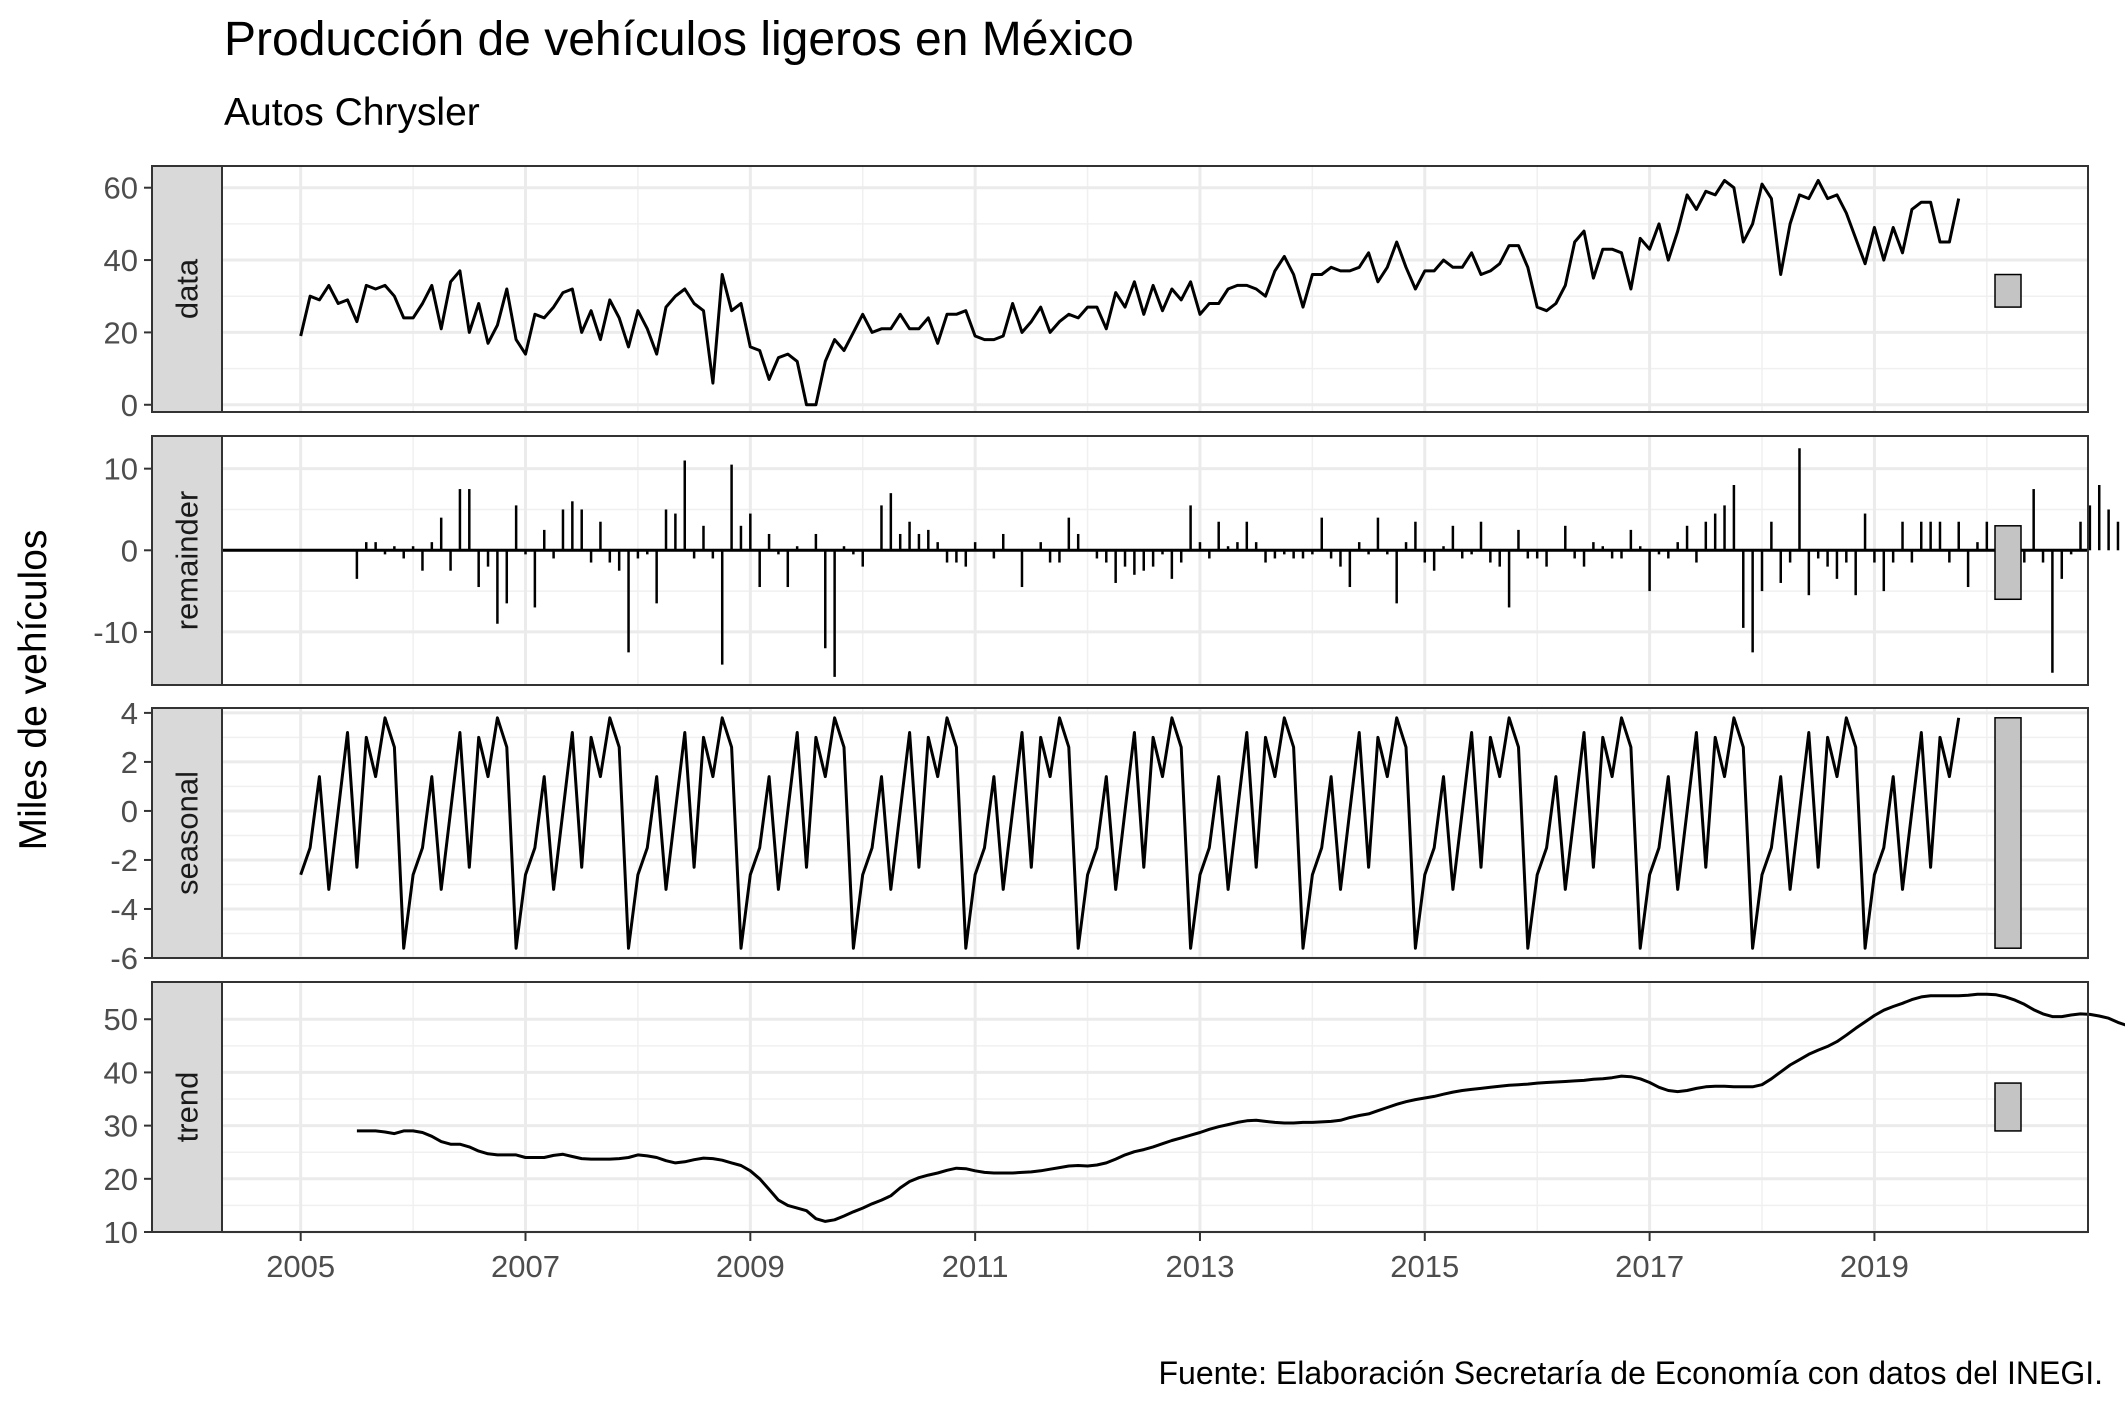 Image resolution: width=2125 pixels, height=1417 pixels. I want to click on seasonal-series-line, so click(1130, 833).